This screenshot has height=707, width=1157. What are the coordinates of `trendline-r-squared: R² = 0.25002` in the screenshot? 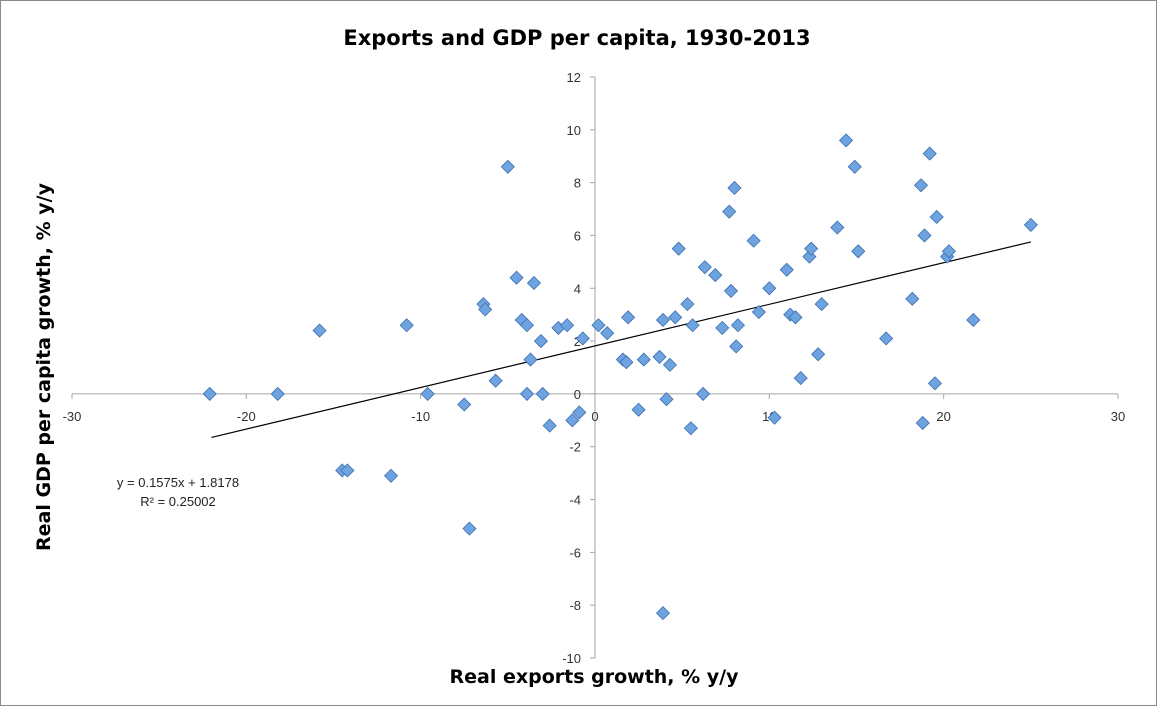 It's located at (178, 501).